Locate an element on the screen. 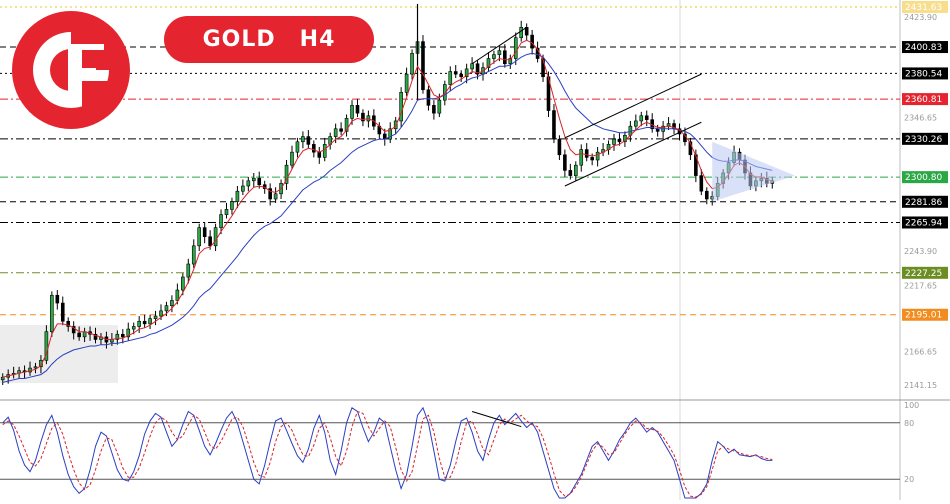 Image resolution: width=950 pixels, height=504 pixels. price-axis-tick-label: 2243.90 is located at coordinates (920, 251).